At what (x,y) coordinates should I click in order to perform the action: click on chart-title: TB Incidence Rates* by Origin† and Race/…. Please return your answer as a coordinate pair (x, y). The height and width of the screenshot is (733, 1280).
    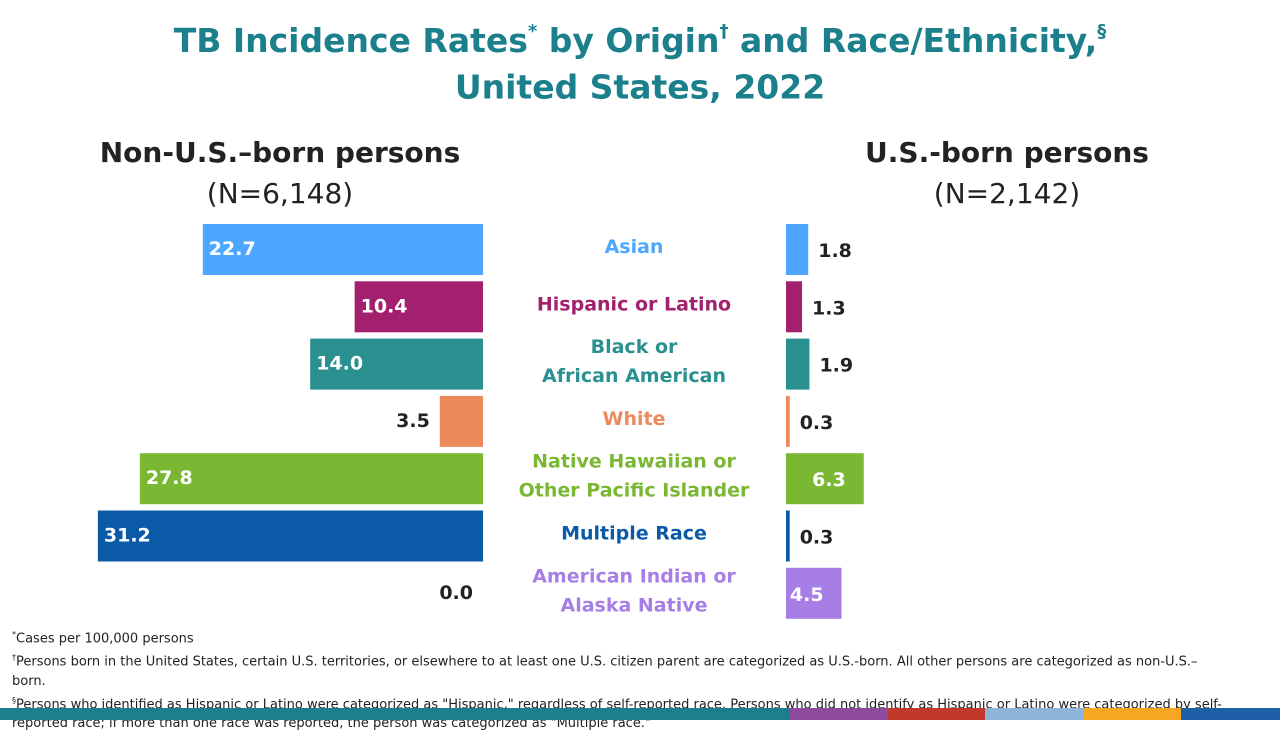
    Looking at the image, I should click on (640, 40).